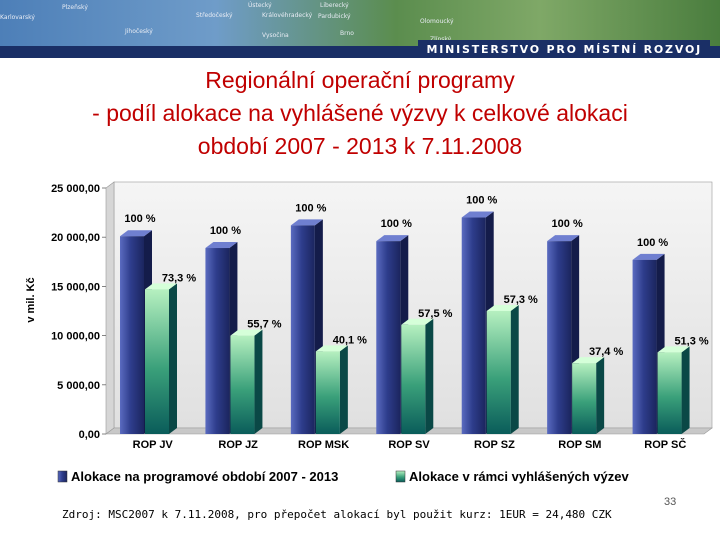 Image resolution: width=720 pixels, height=540 pixels. Describe the element at coordinates (75, 238) in the screenshot. I see `y-tick-label: 20 000,00` at that location.